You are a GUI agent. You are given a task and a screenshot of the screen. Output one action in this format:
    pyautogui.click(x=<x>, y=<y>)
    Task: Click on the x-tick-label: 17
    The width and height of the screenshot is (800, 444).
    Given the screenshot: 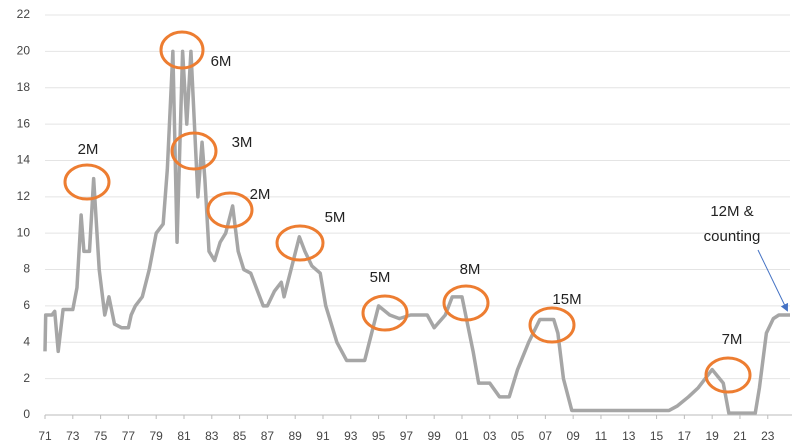 What is the action you would take?
    pyautogui.click(x=685, y=436)
    